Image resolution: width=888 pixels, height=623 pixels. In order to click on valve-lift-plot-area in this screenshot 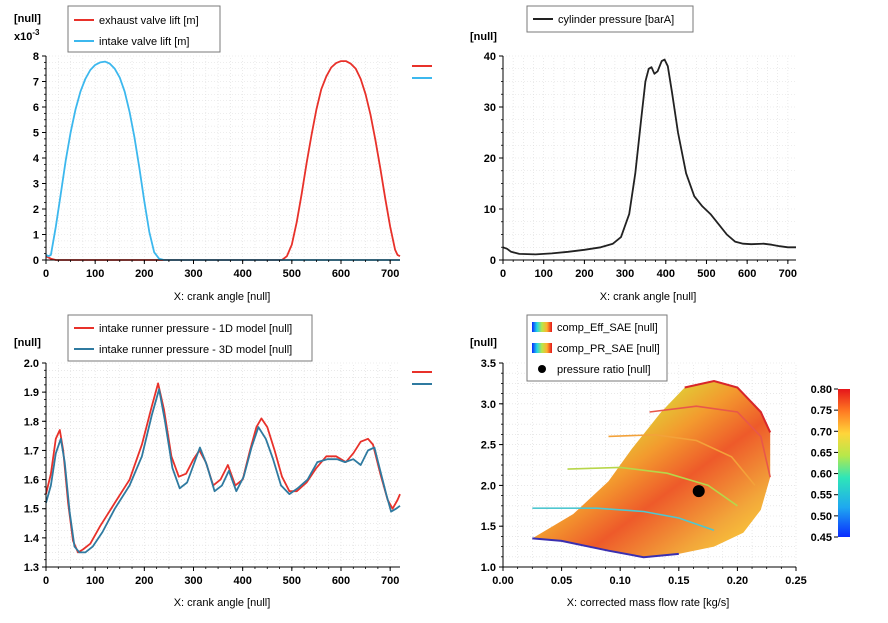, I will do `click(223, 160)`.